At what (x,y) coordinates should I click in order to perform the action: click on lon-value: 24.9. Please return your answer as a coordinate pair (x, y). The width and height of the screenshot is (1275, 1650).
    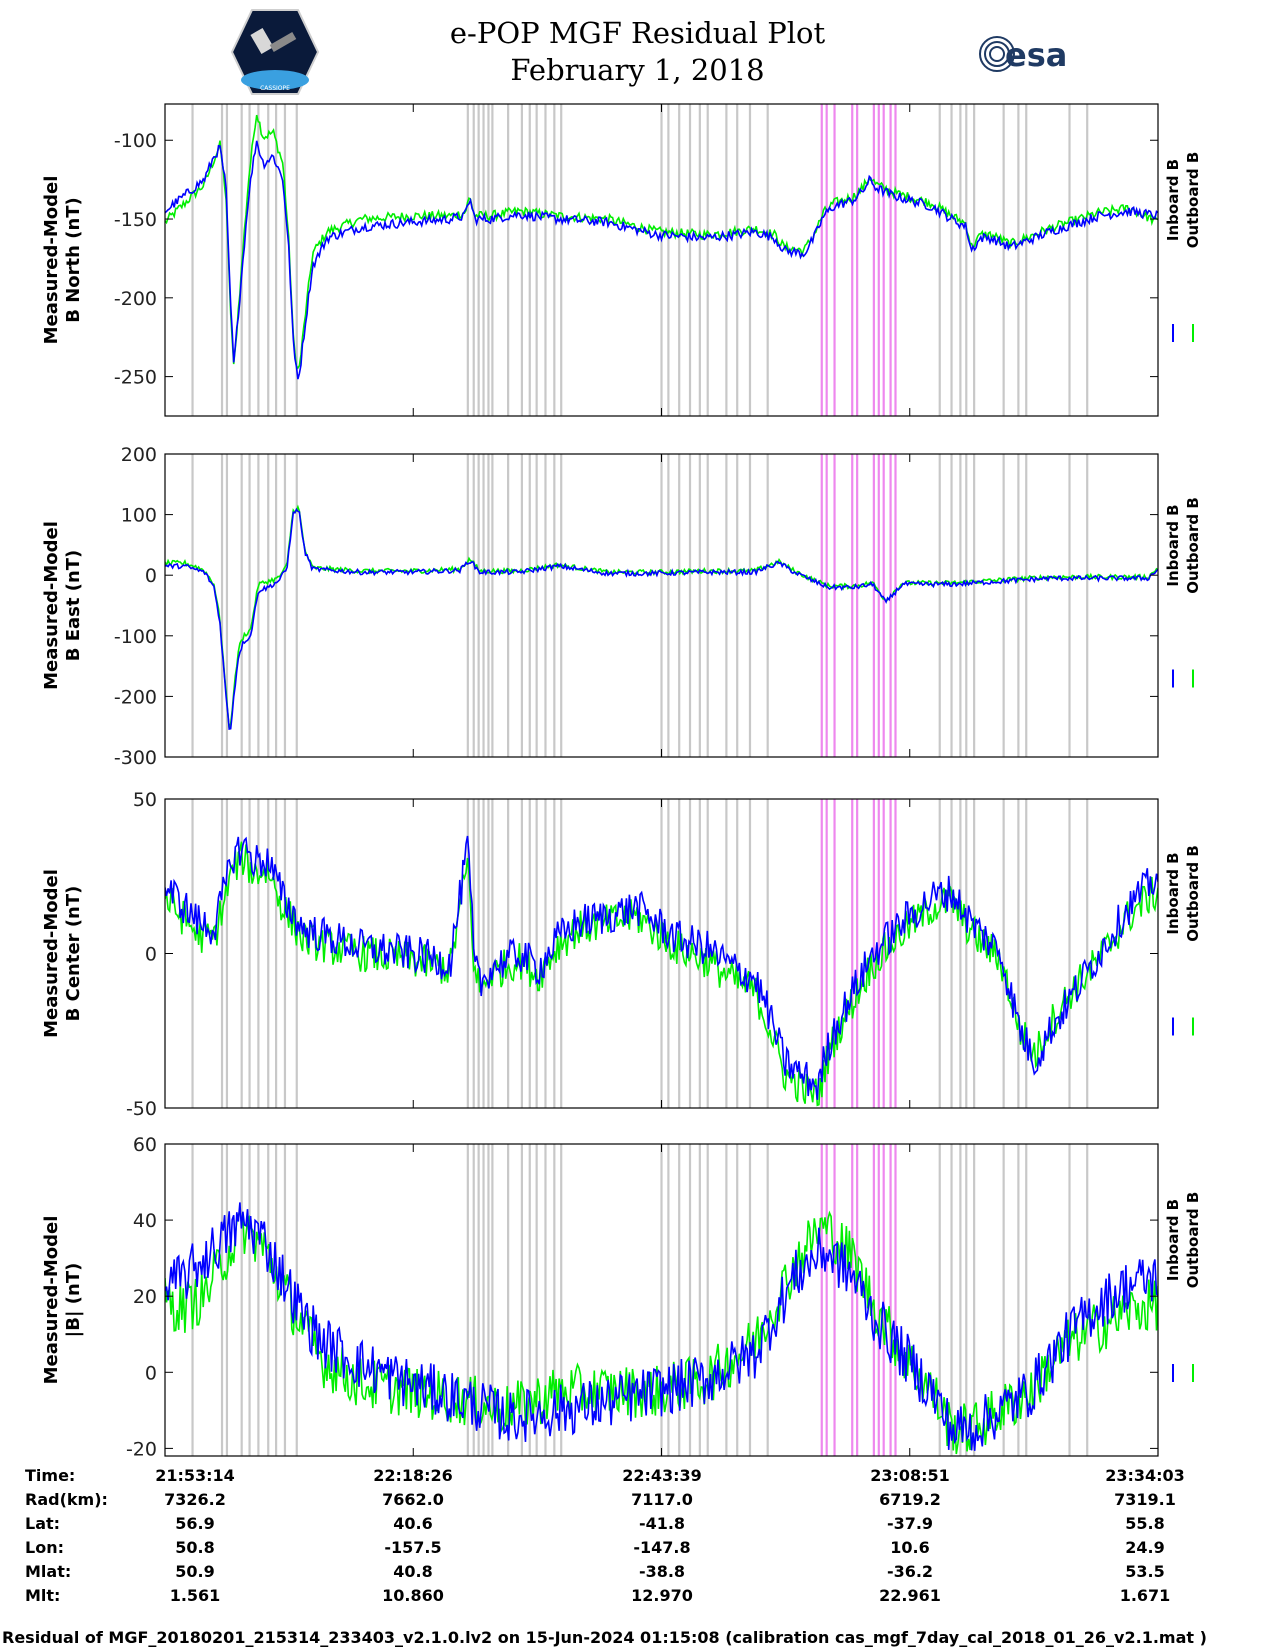
    Looking at the image, I should click on (1145, 1547).